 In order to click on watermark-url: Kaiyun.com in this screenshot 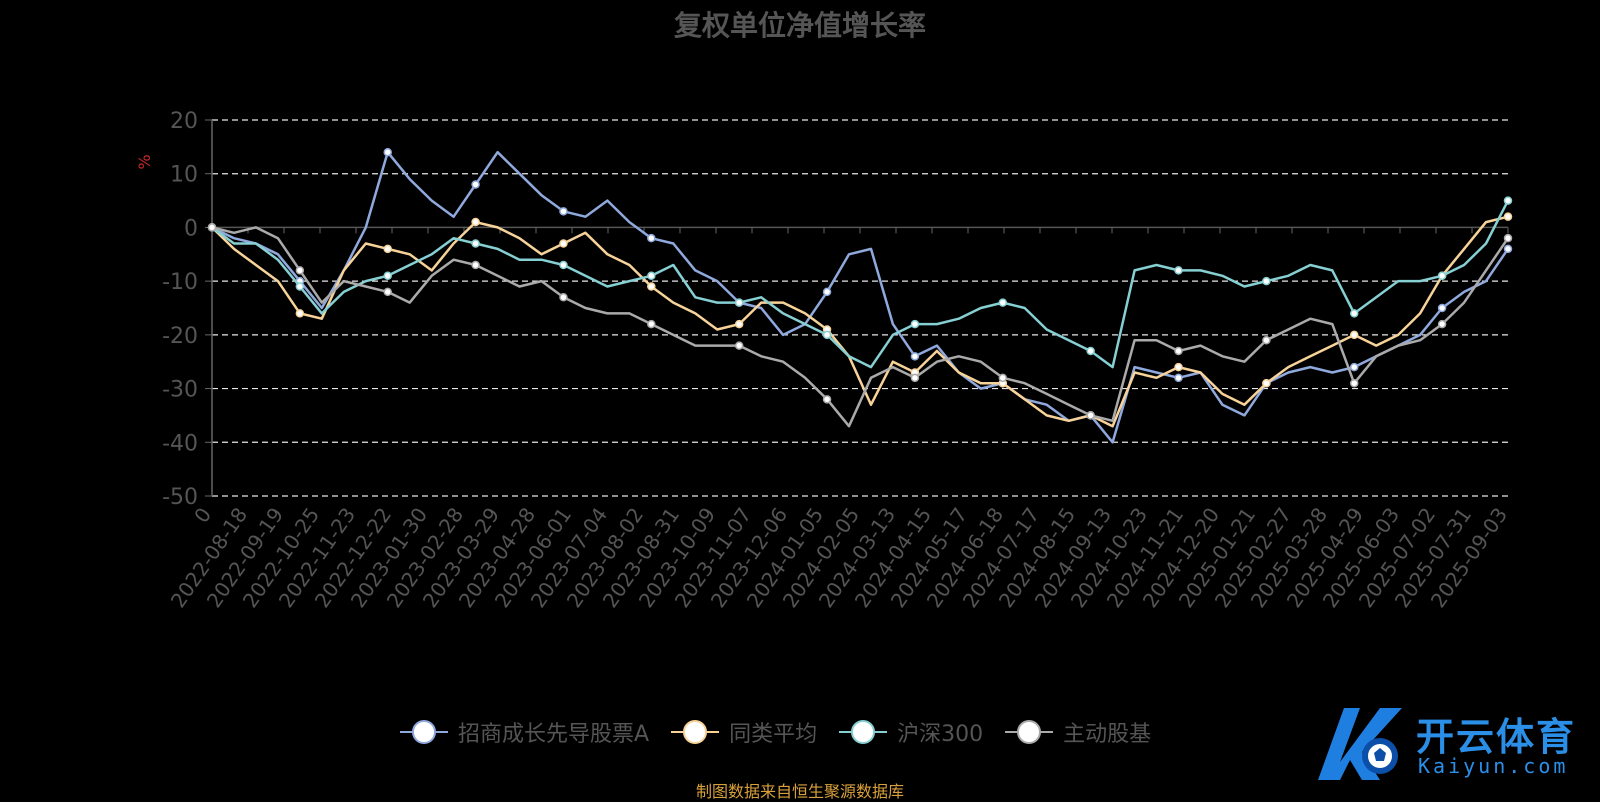, I will do `click(1493, 766)`.